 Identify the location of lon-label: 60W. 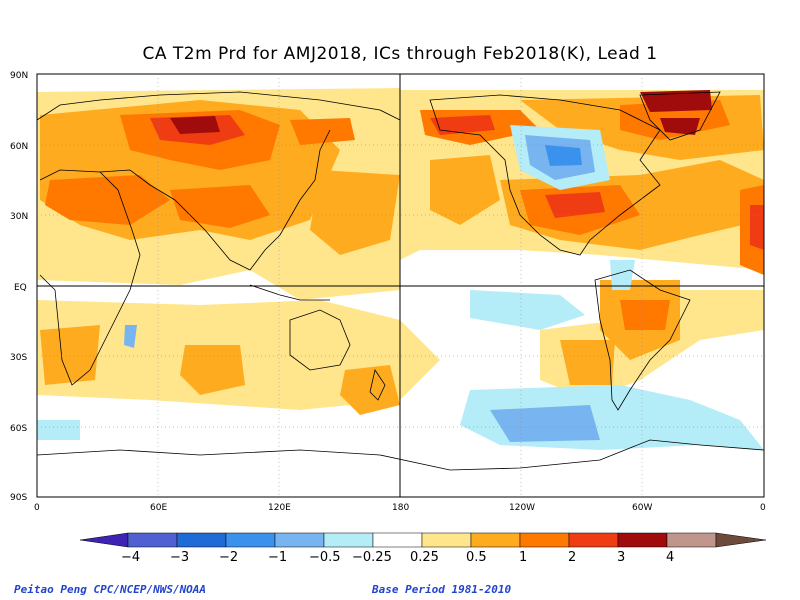
(642, 508).